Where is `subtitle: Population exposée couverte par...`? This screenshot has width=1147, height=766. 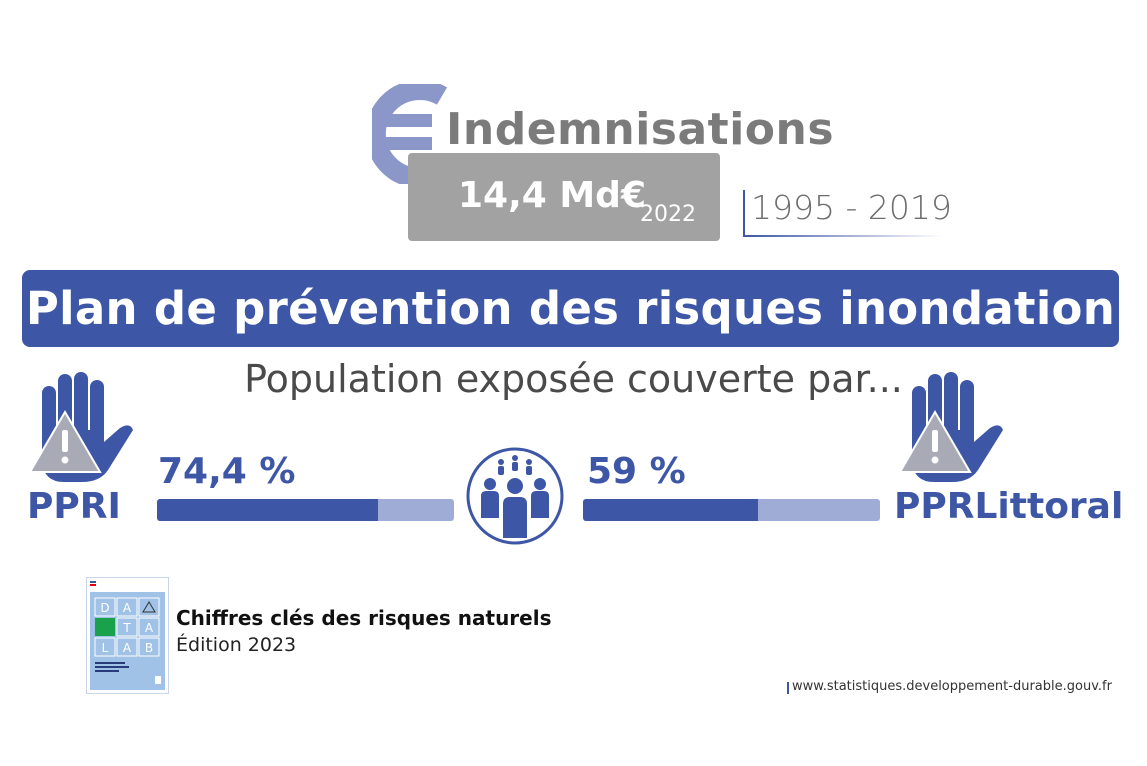
subtitle: Population exposée couverte par... is located at coordinates (573, 379).